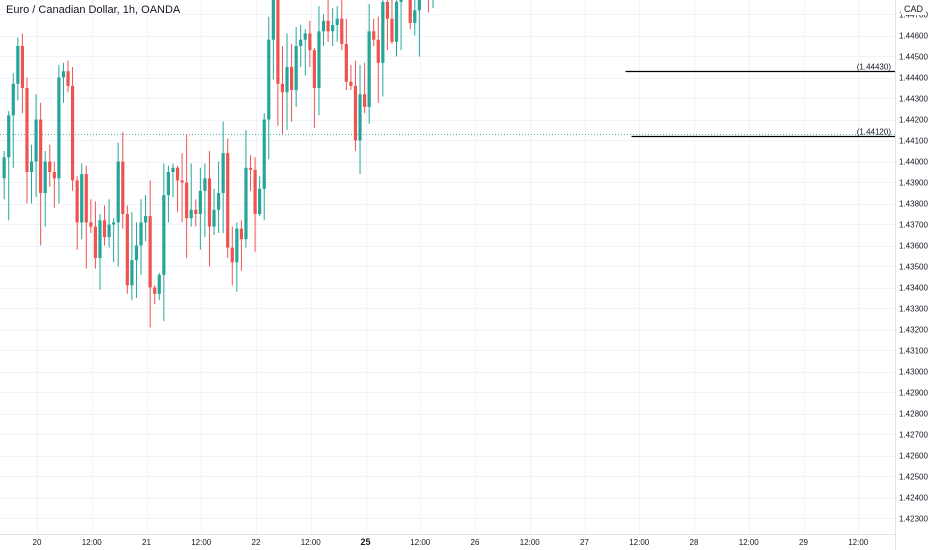  Describe the element at coordinates (913, 477) in the screenshot. I see `price-tick-label: 1.42500` at that location.